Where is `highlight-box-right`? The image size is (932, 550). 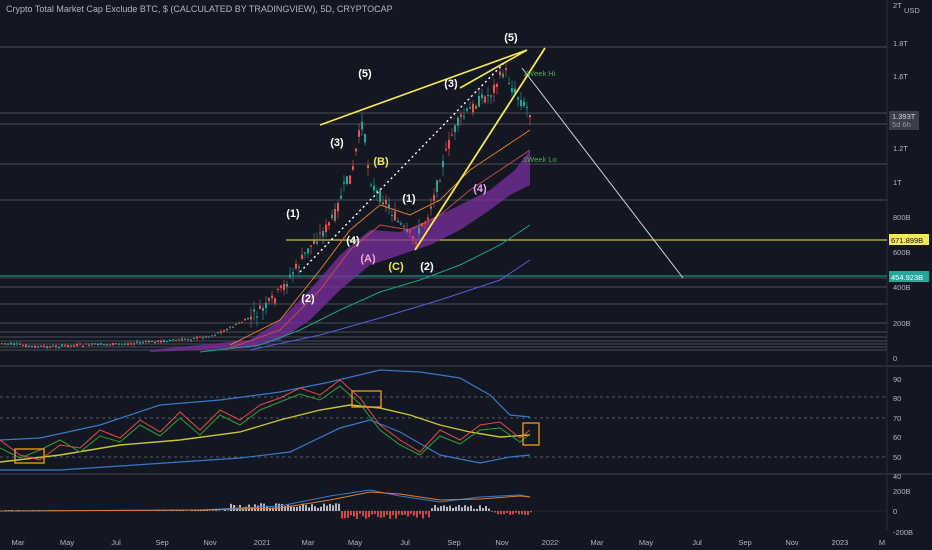 highlight-box-right is located at coordinates (531, 434).